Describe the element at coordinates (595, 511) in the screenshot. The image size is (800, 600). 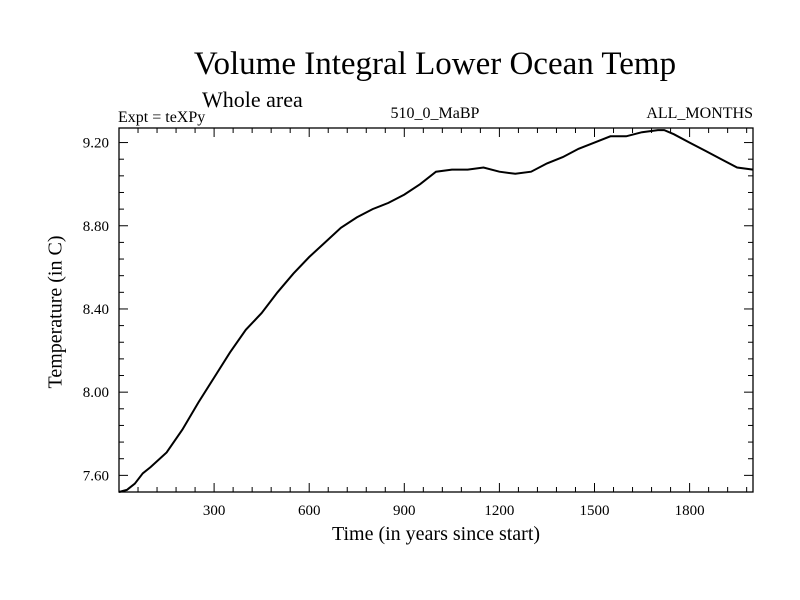
I see `x-tick-label: 1500` at that location.